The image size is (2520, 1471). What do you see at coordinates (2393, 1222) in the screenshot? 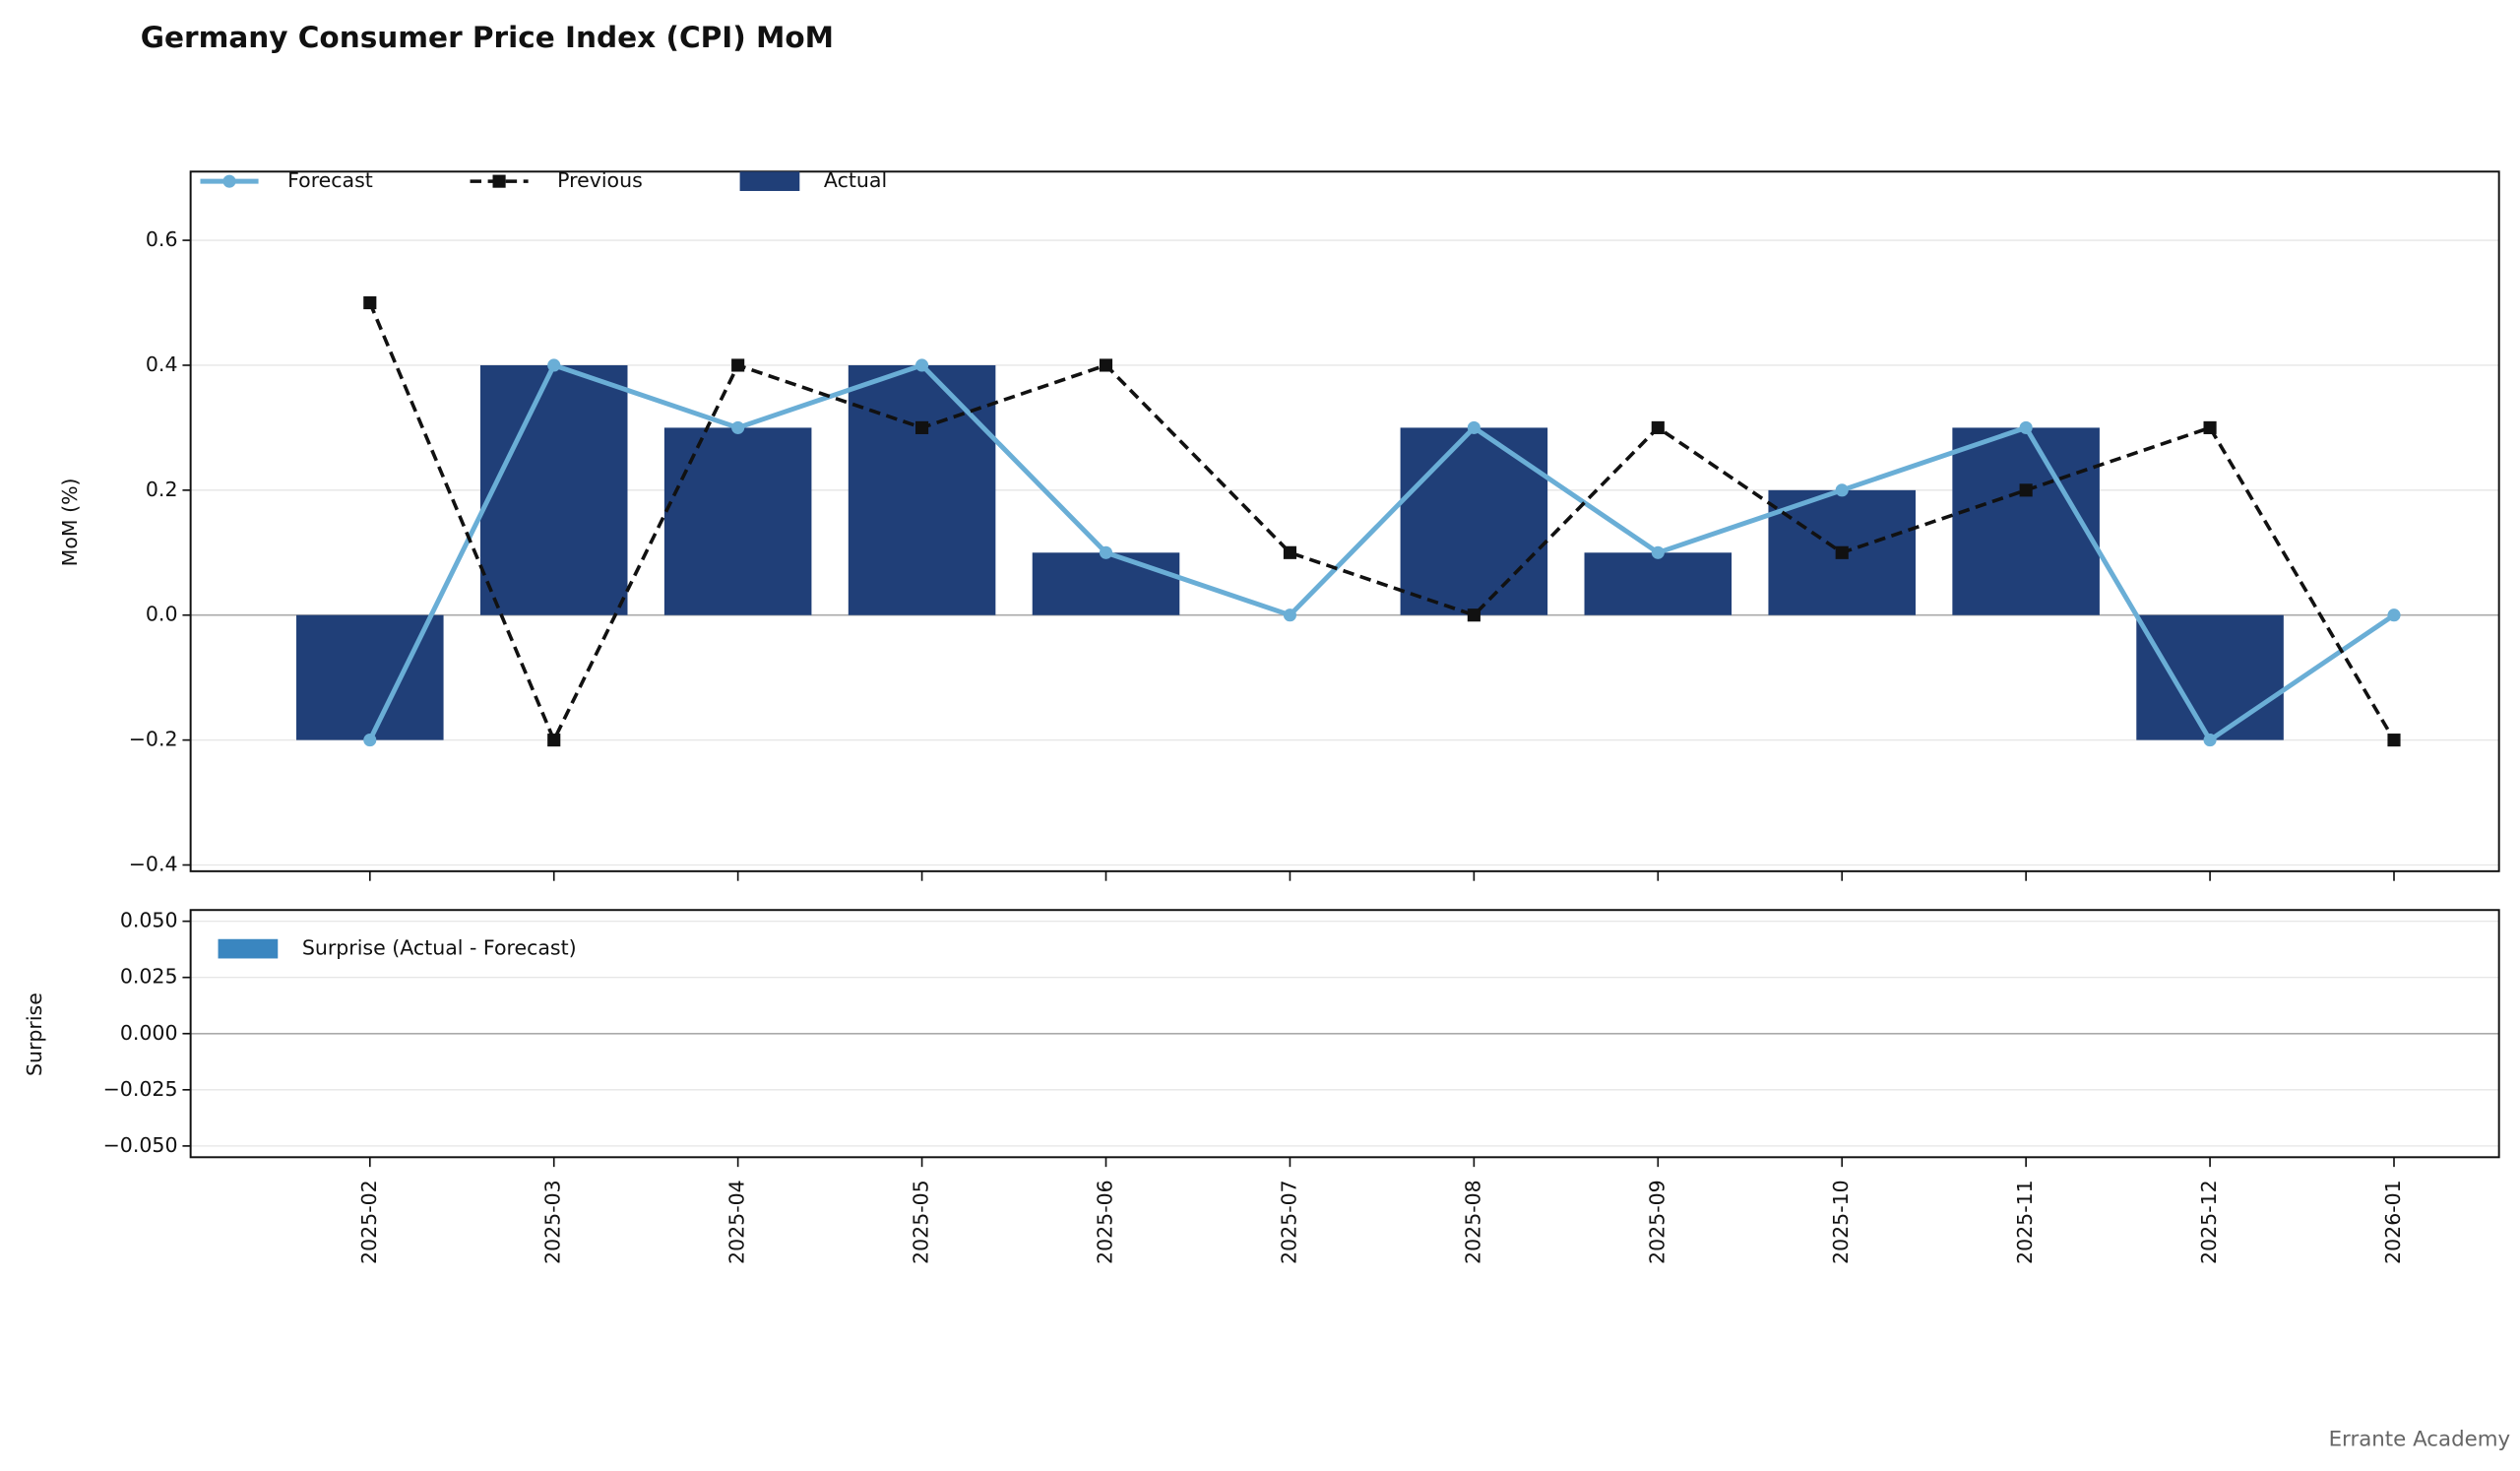
I see `x-tick-label: 2026-01` at bounding box center [2393, 1222].